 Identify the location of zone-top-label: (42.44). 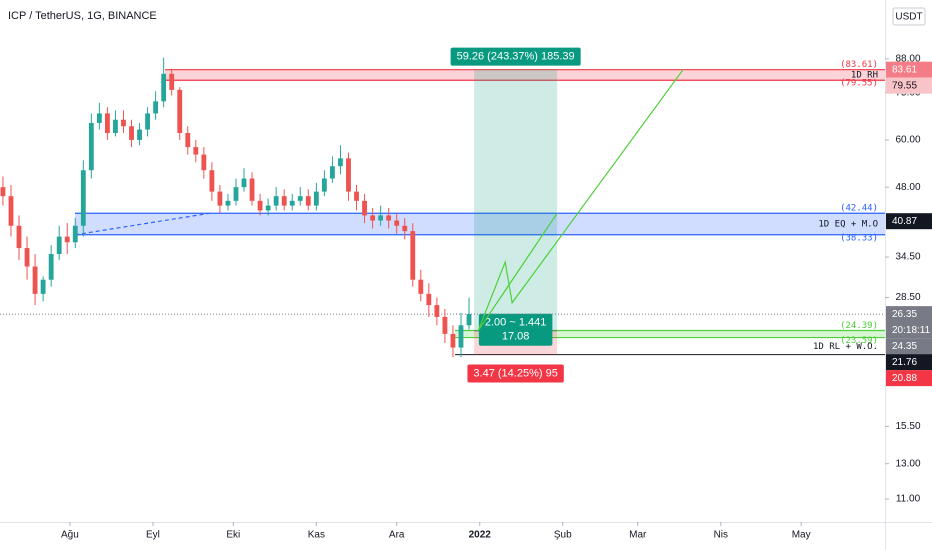
(859, 209).